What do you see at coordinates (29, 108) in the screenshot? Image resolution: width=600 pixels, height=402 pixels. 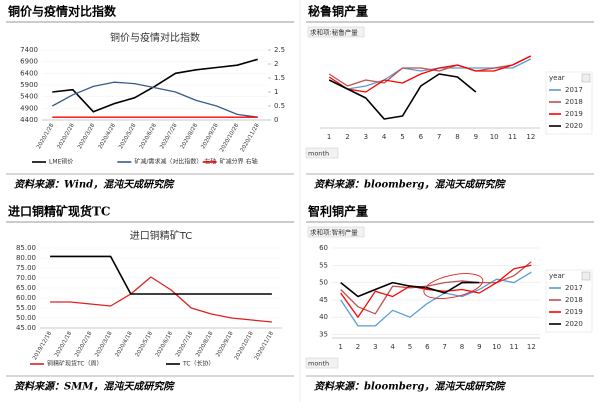 I see `y-tick-label: 4900` at bounding box center [29, 108].